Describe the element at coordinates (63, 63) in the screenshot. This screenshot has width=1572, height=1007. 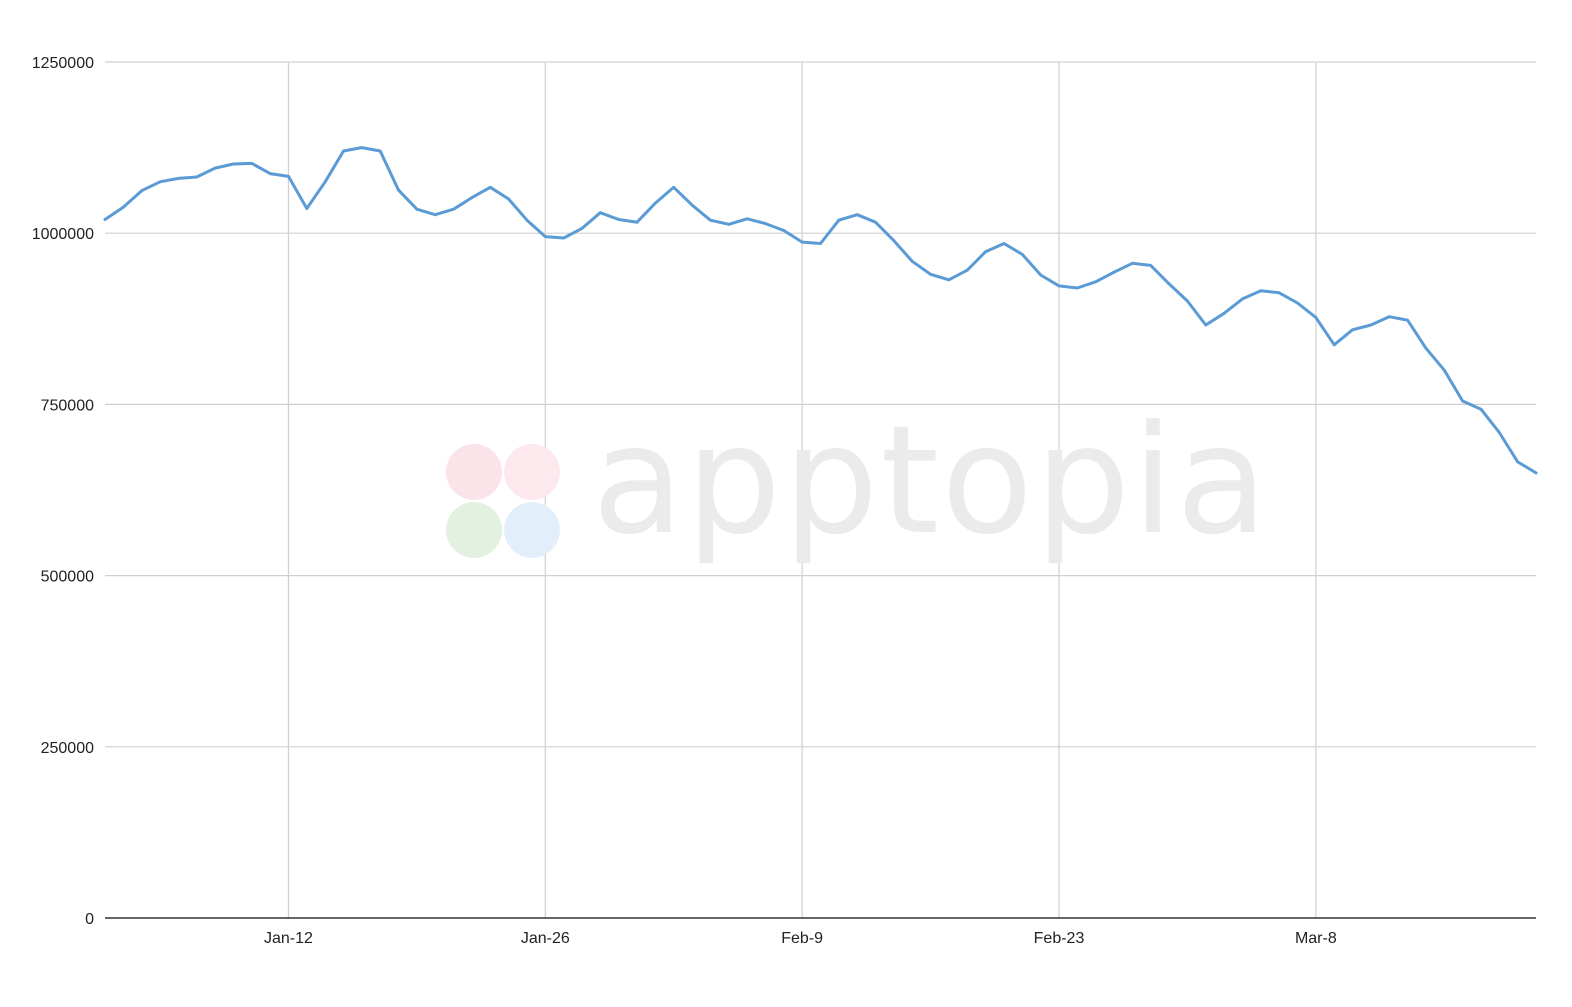
I see `y-tick-label: 1250000` at that location.